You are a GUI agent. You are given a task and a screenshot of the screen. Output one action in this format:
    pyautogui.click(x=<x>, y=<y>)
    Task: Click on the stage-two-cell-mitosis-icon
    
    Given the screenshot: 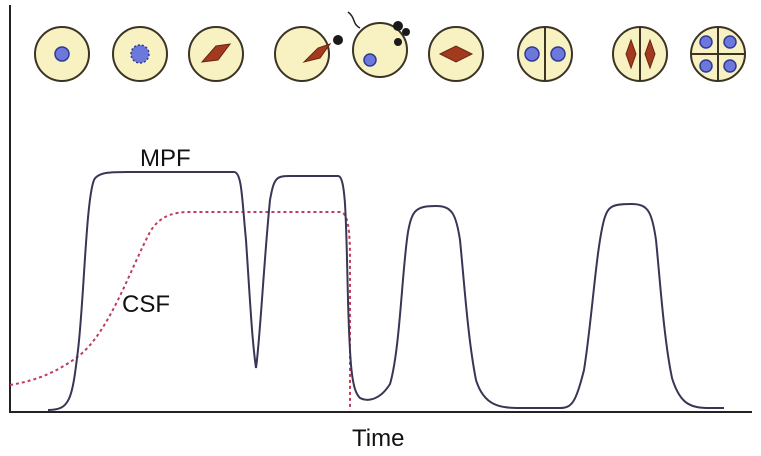 What is the action you would take?
    pyautogui.click(x=640, y=54)
    